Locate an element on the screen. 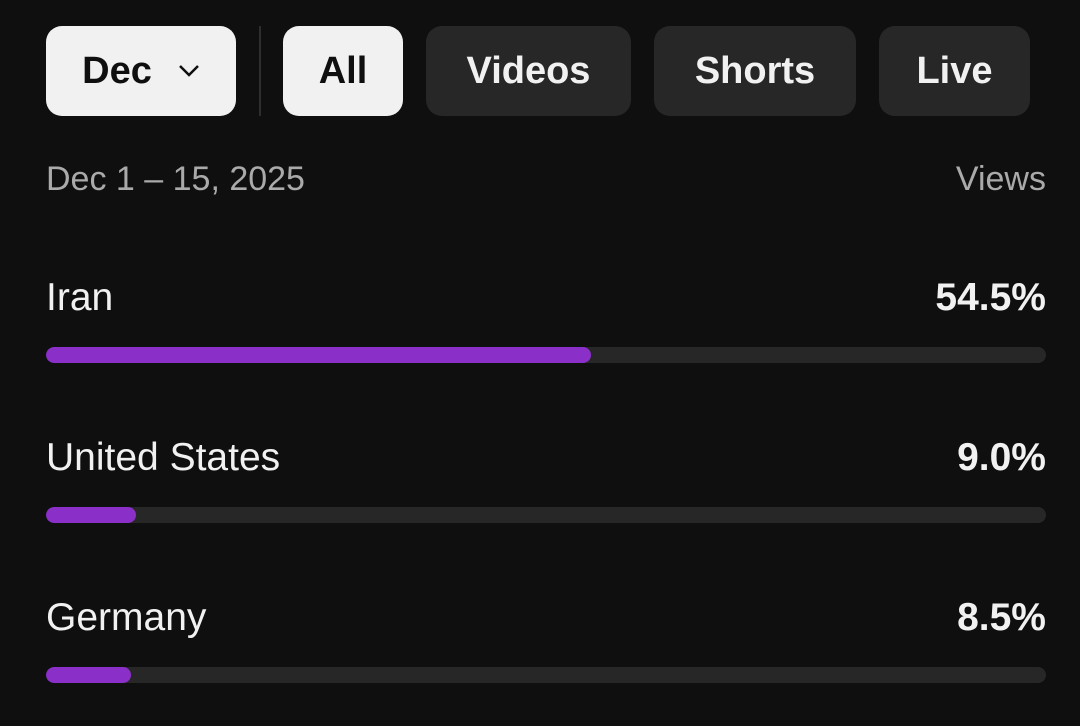 This screenshot has height=726, width=1080. percent-label: 8.5% is located at coordinates (1001, 617).